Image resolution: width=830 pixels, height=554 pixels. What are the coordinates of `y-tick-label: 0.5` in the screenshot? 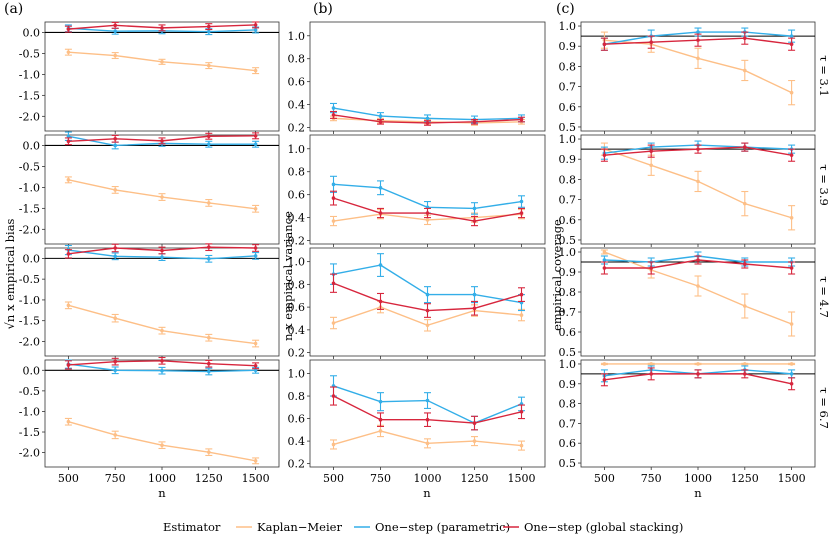 It's located at (568, 127).